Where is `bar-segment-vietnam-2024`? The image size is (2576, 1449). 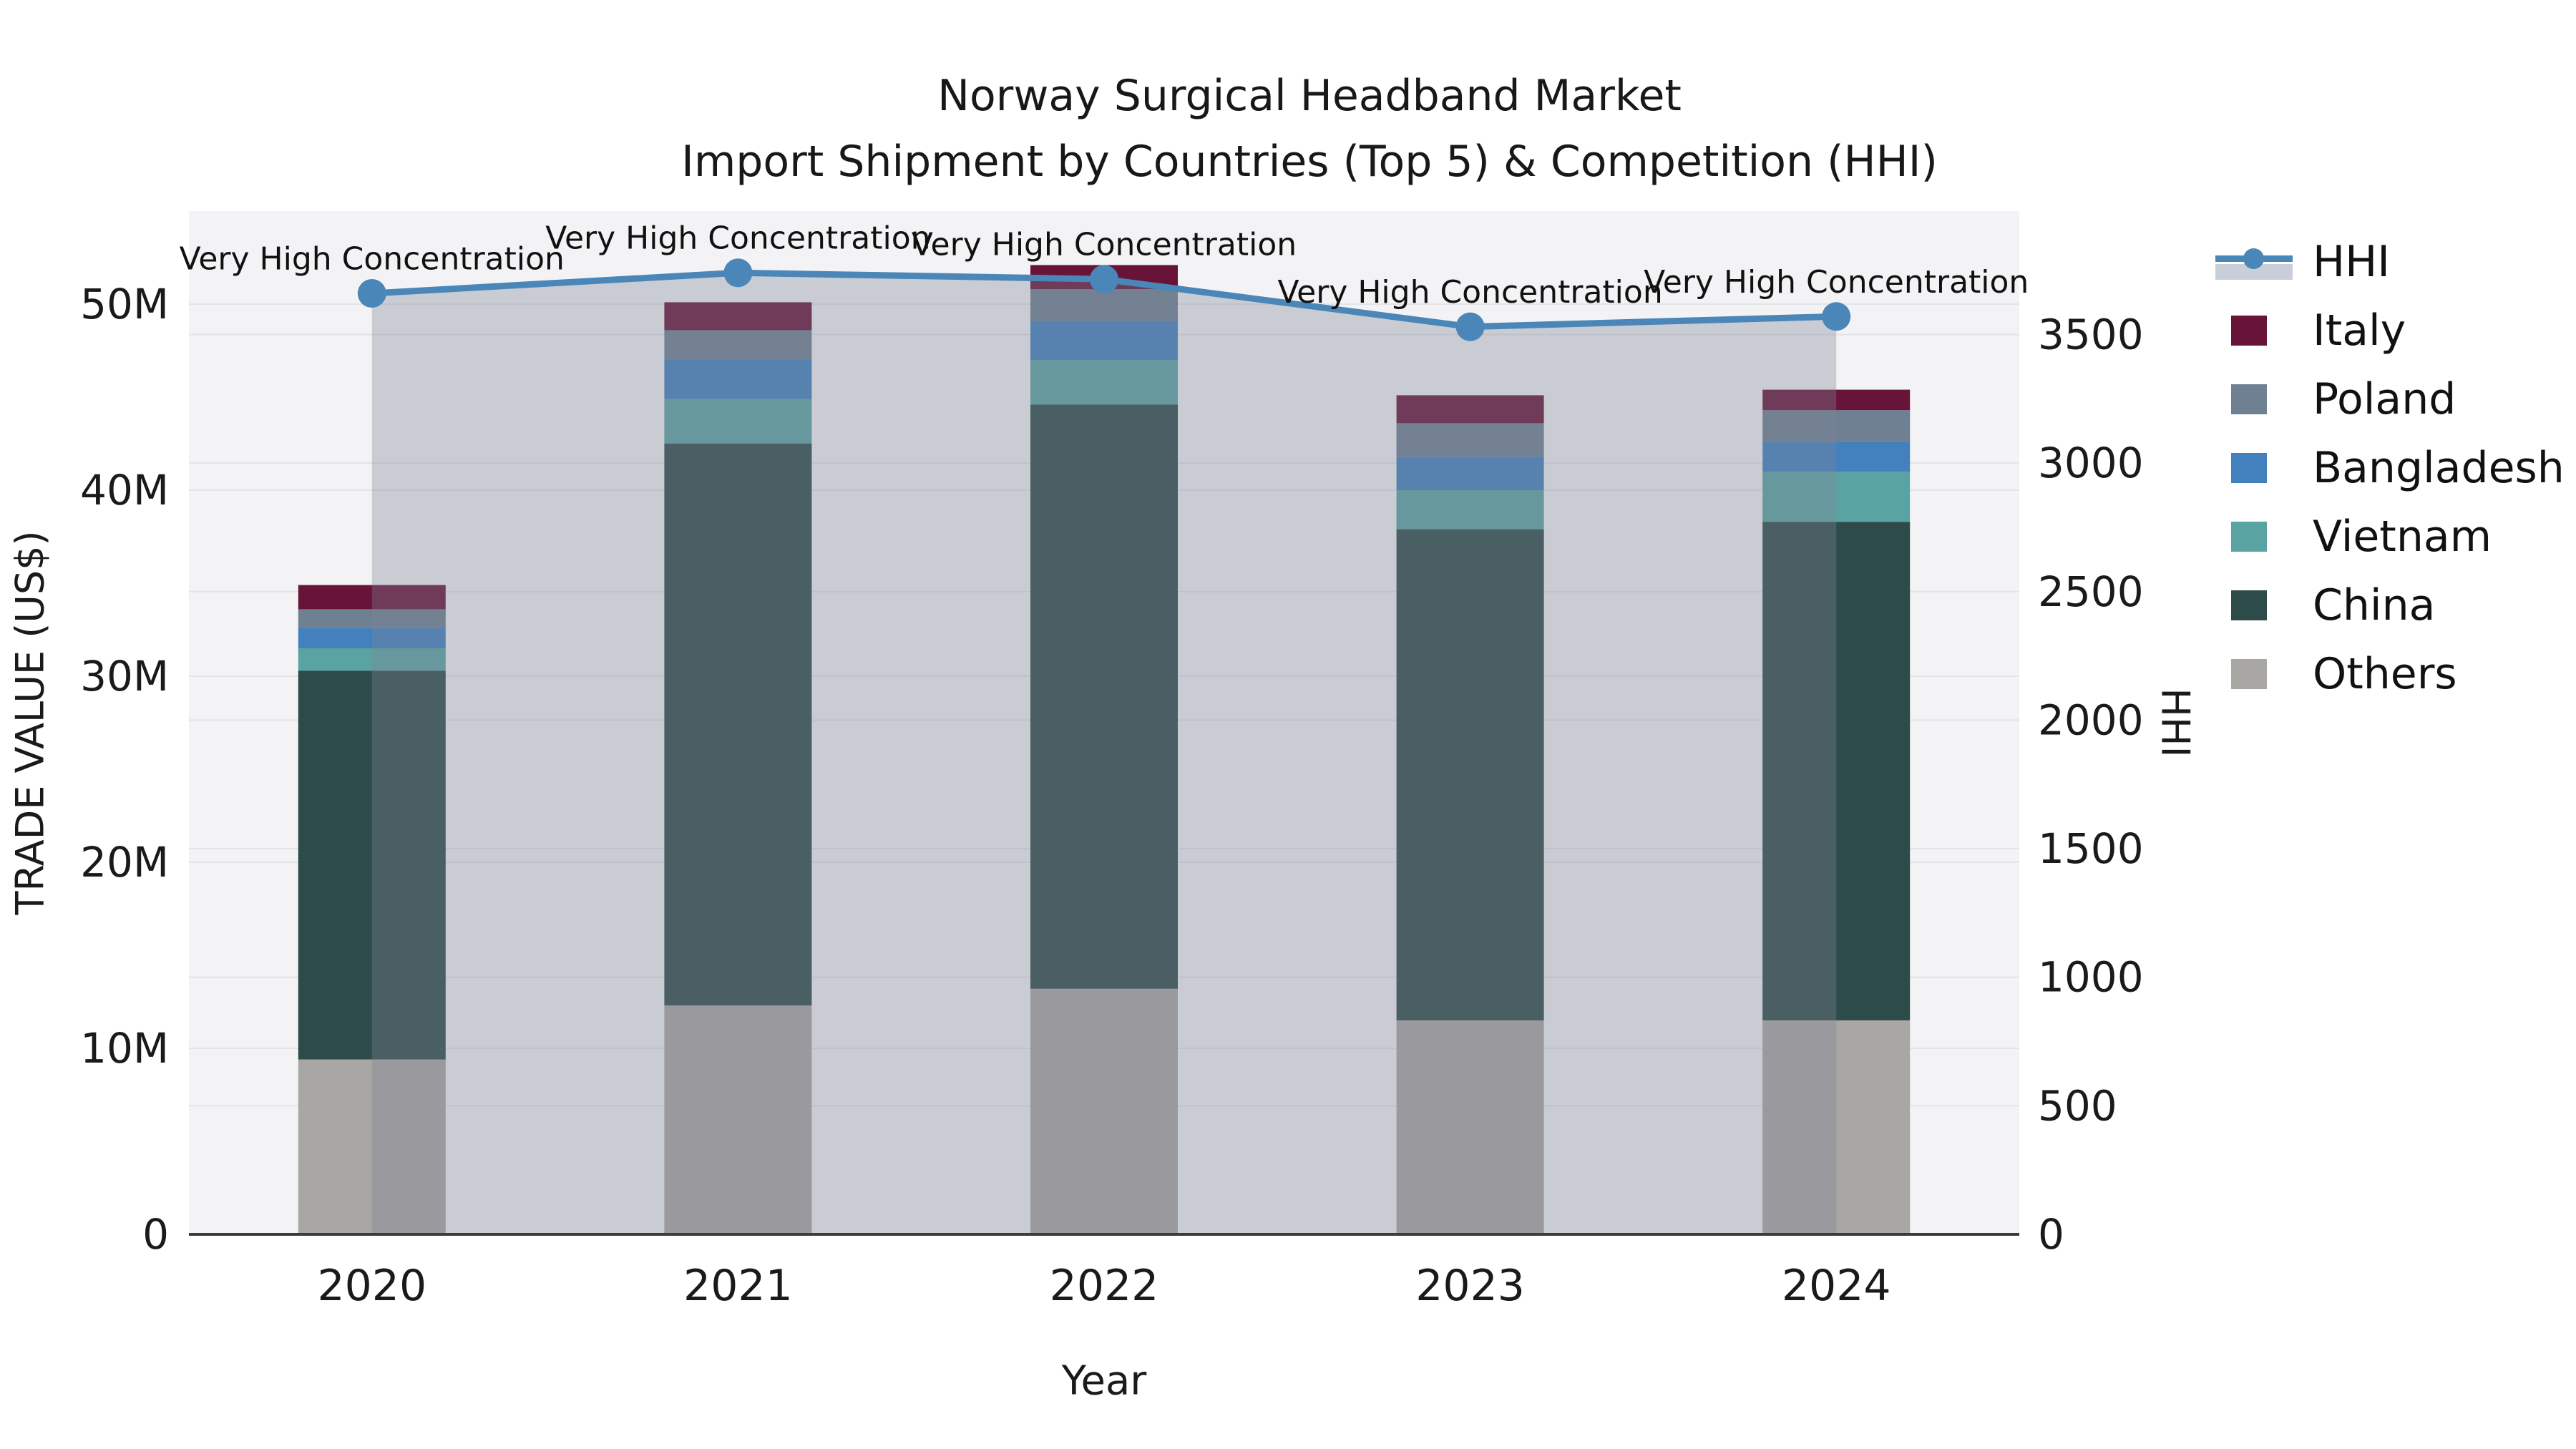
bar-segment-vietnam-2024 is located at coordinates (1836, 497).